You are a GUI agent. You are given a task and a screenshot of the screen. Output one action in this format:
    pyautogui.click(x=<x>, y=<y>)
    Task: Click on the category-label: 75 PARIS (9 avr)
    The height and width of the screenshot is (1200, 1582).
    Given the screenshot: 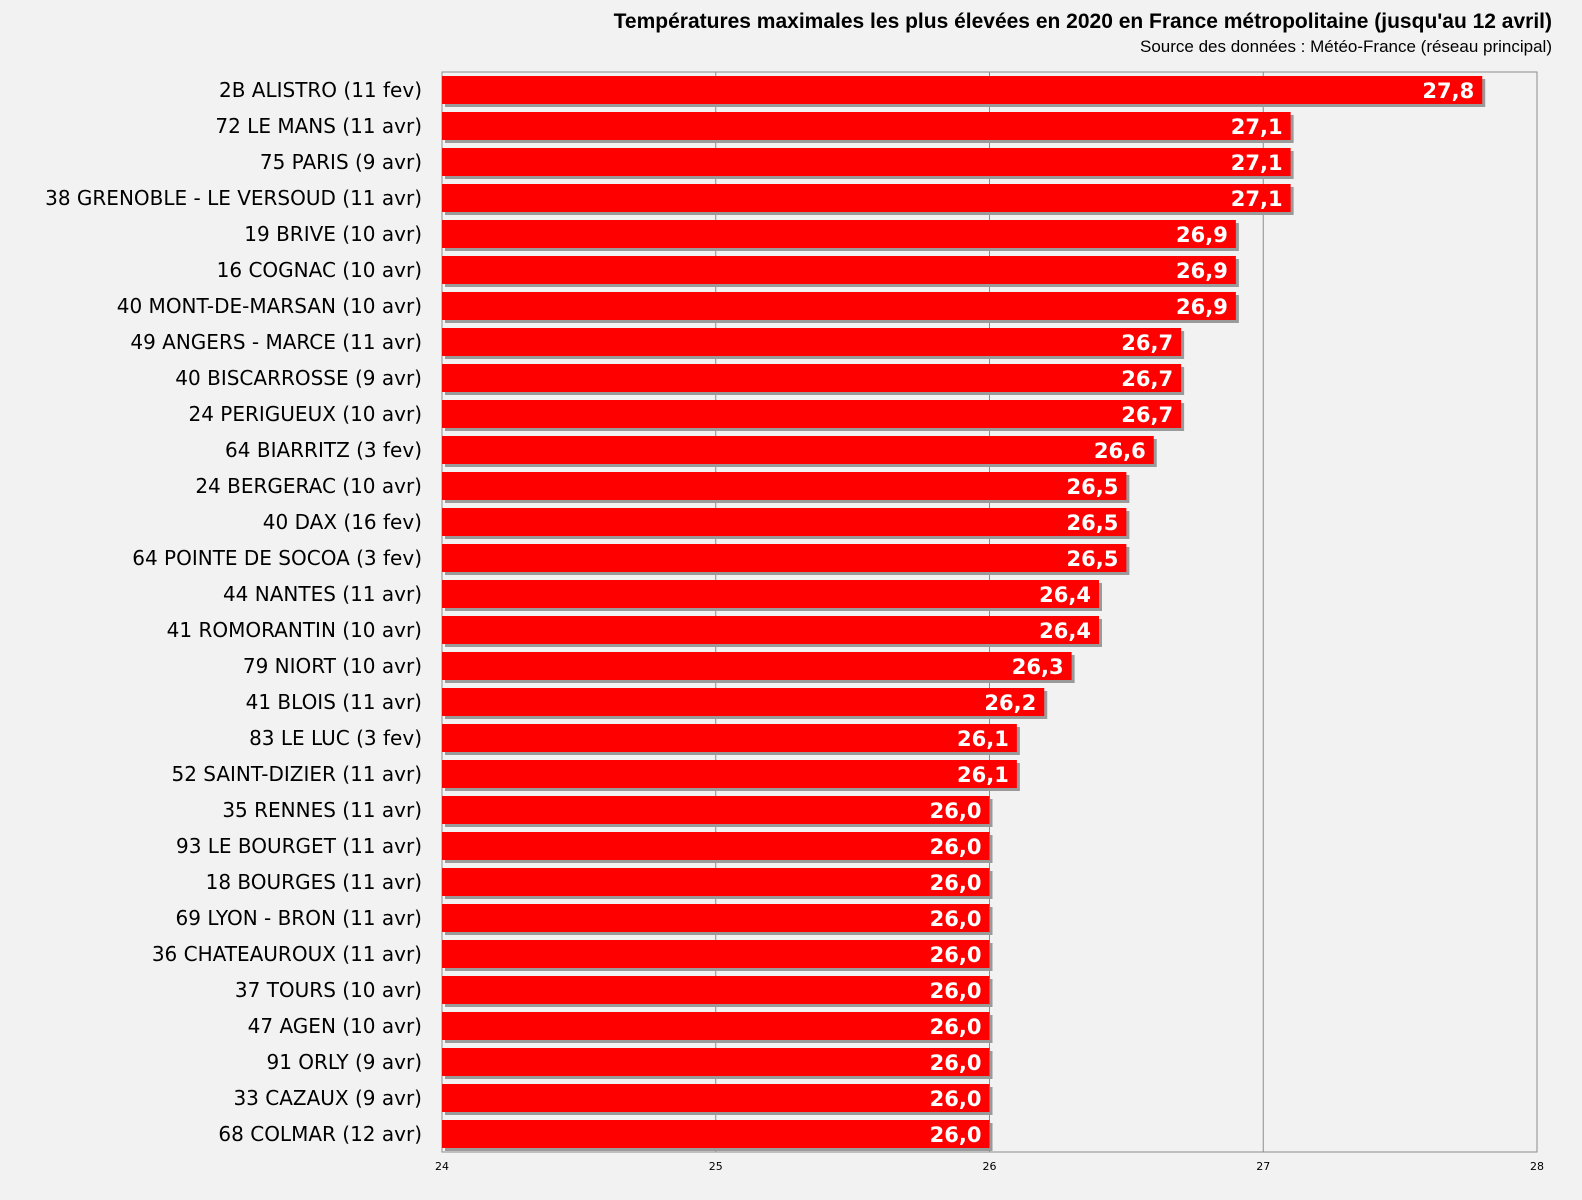 What is the action you would take?
    pyautogui.click(x=341, y=162)
    